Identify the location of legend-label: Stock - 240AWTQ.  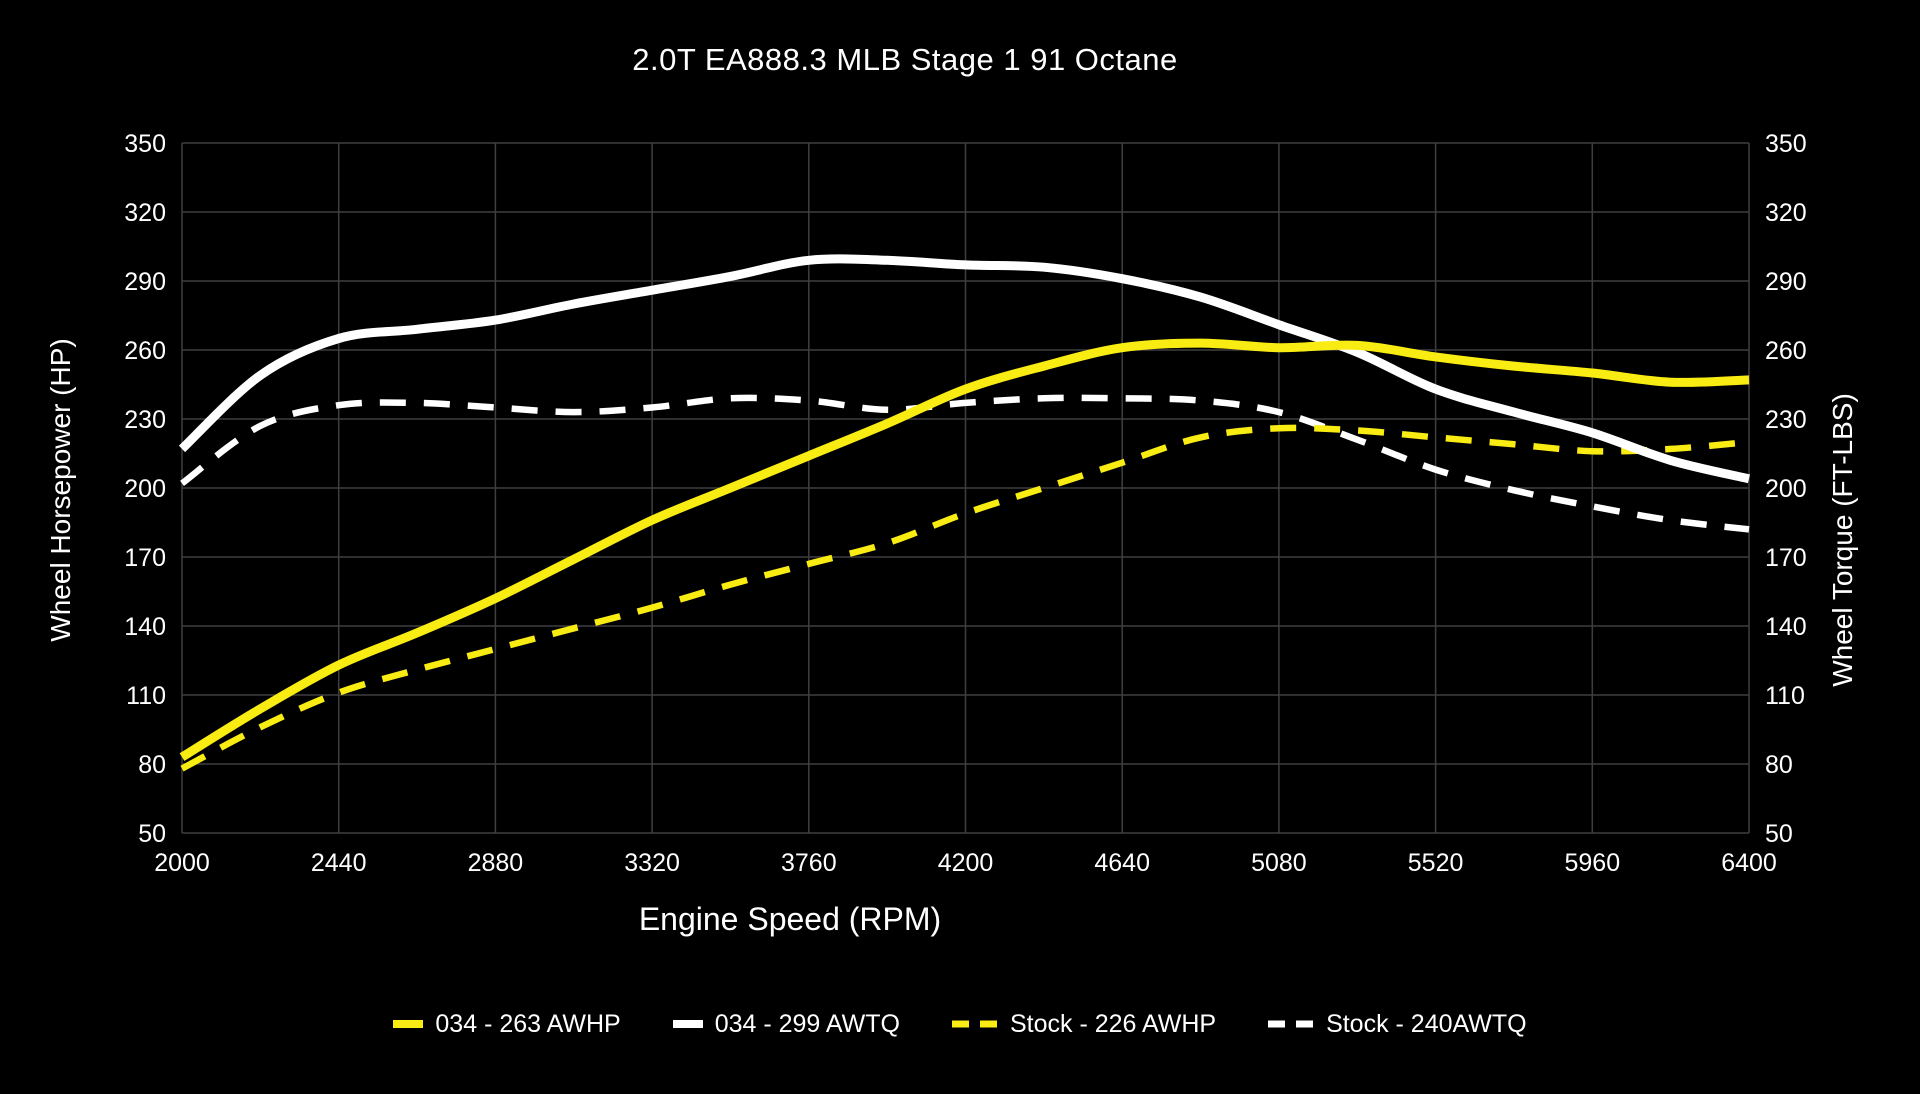
(1426, 1023).